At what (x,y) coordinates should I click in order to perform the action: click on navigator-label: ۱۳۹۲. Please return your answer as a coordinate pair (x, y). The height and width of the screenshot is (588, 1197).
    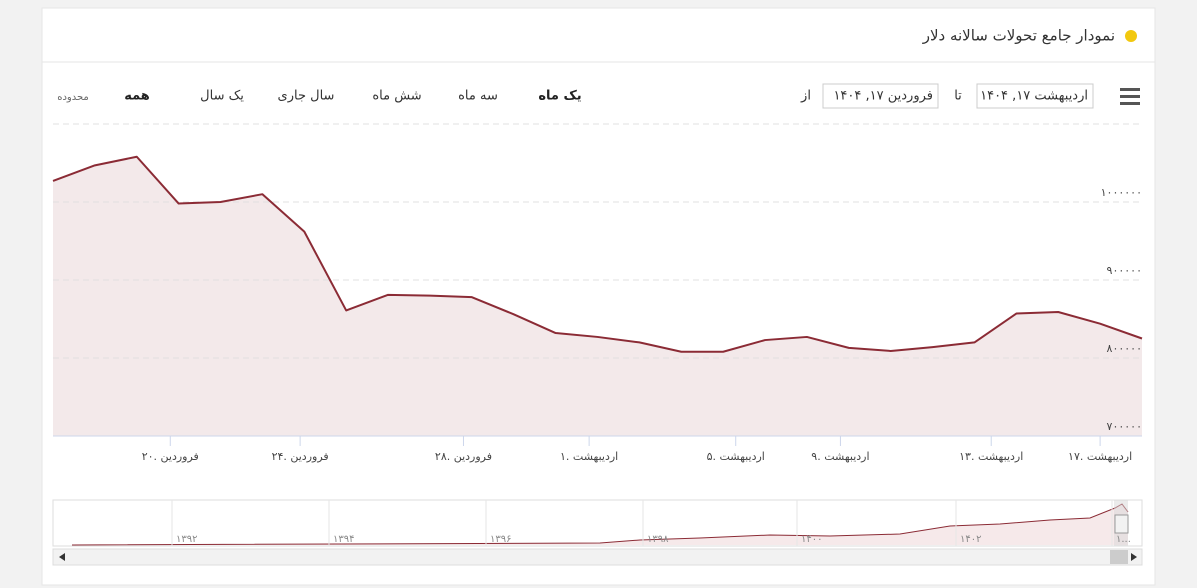
    Looking at the image, I should click on (186, 539).